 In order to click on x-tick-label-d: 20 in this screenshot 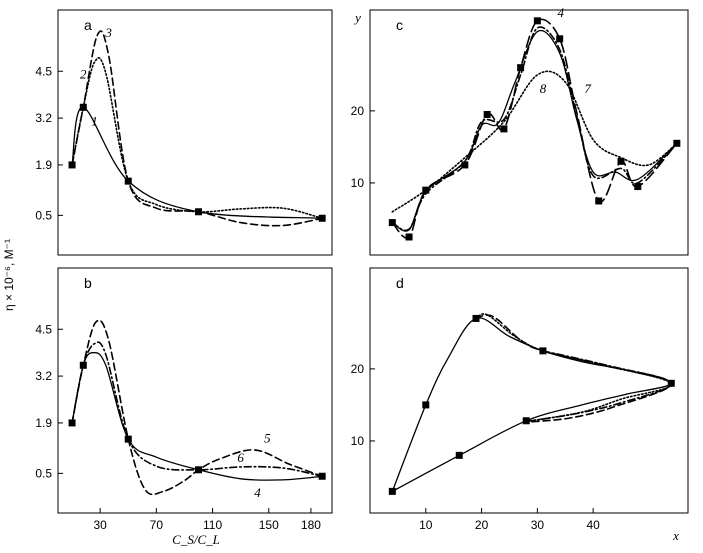, I will do `click(482, 525)`.